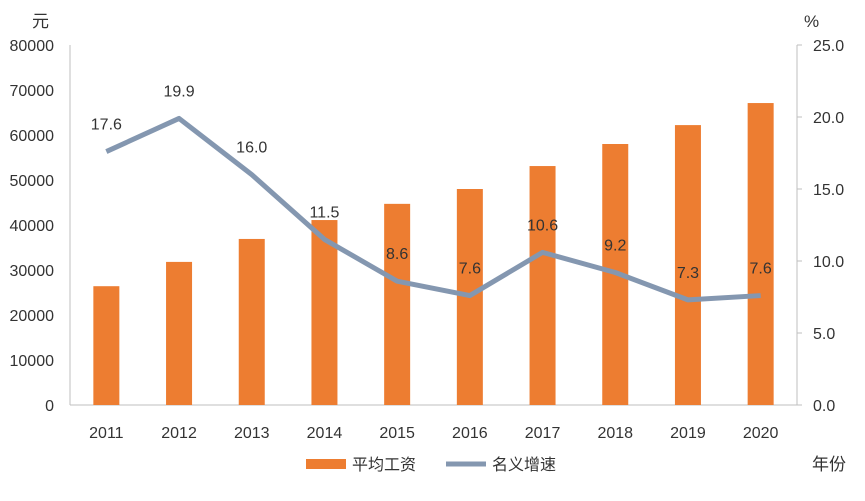  I want to click on left-tick-label: 80000, so click(32, 46).